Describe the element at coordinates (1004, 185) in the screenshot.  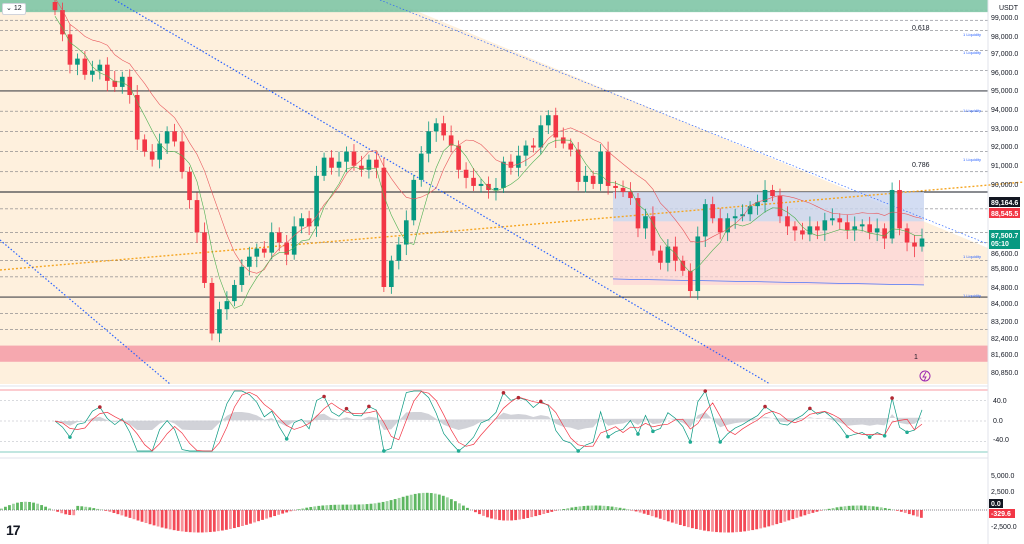
I see `price-tick: 90,000.0` at that location.